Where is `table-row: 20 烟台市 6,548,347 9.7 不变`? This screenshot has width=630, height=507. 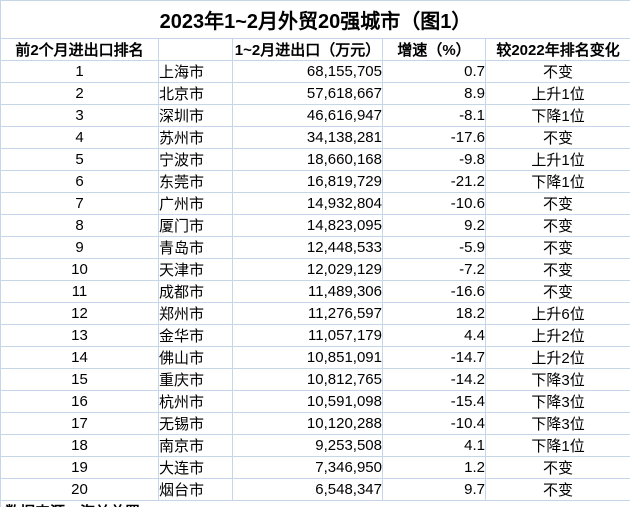
table-row: 20 烟台市 6,548,347 9.7 不变 is located at coordinates (315, 489).